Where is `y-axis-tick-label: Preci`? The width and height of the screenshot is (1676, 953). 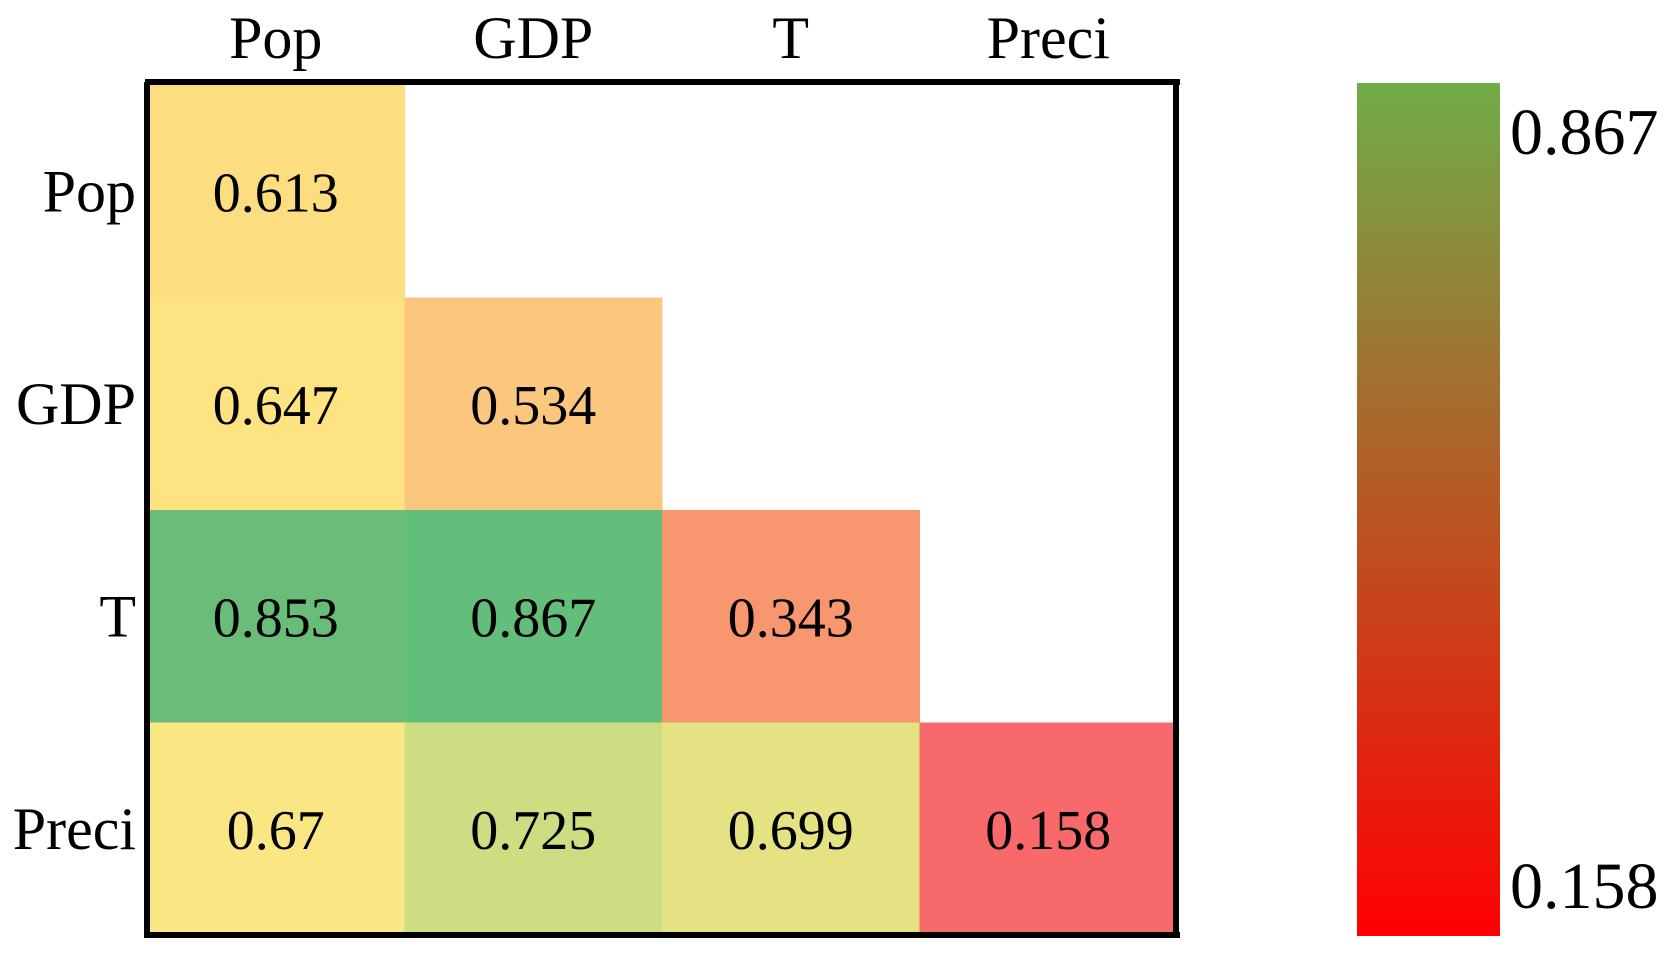
y-axis-tick-label: Preci is located at coordinates (74, 829).